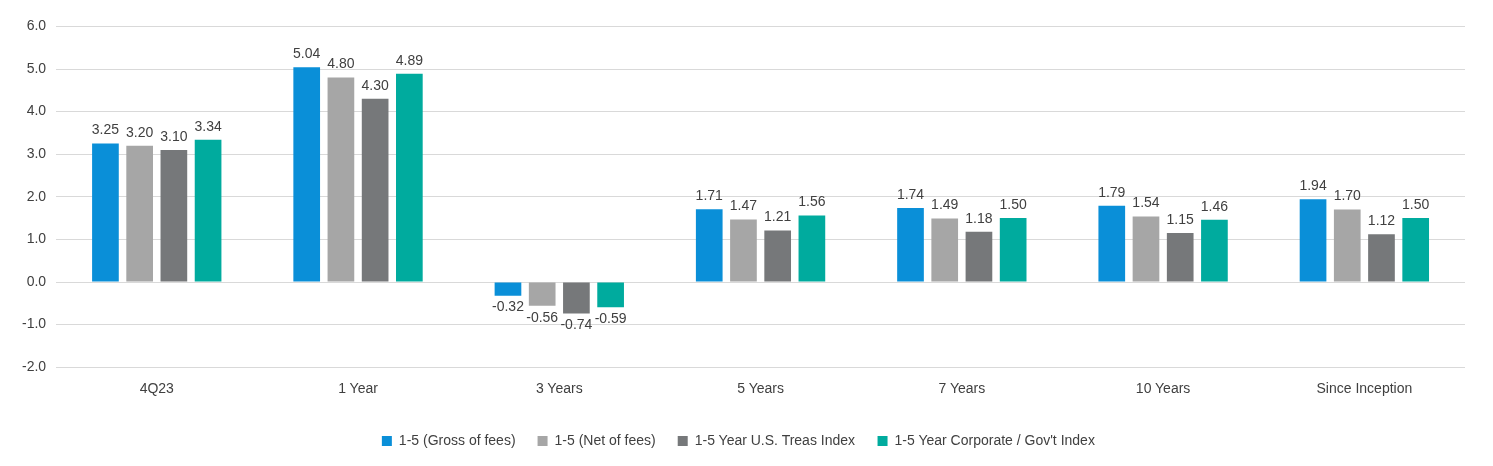 This screenshot has height=466, width=1493. Describe the element at coordinates (994, 439) in the screenshot. I see `legend-label: 1-5 Year Corporate / Gov't Index` at that location.